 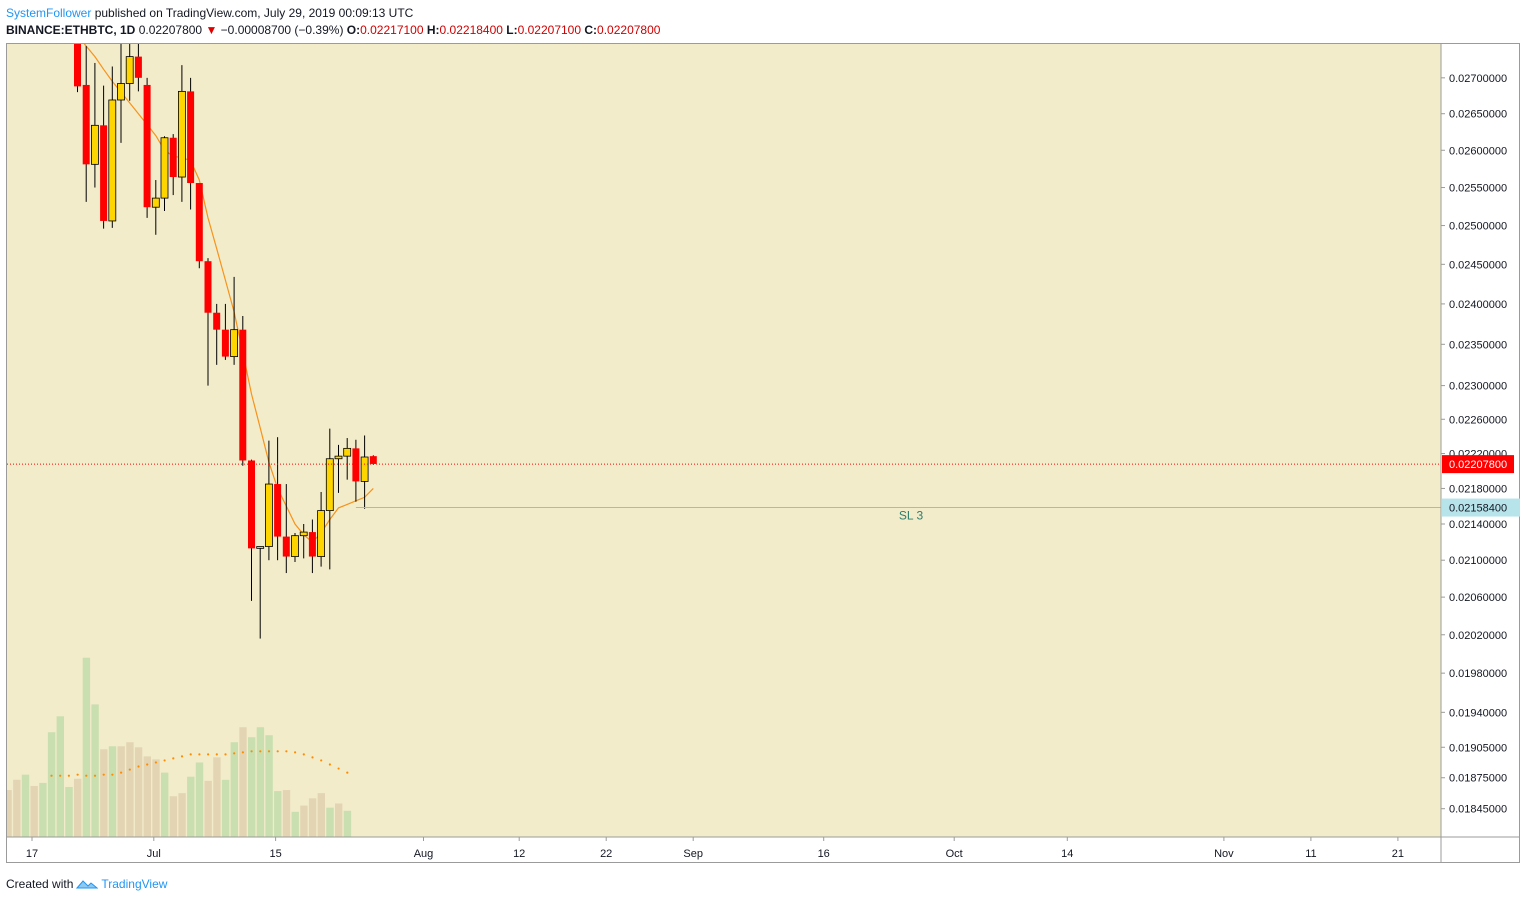 I want to click on price-tick-label: 0.02020000, so click(x=1478, y=636).